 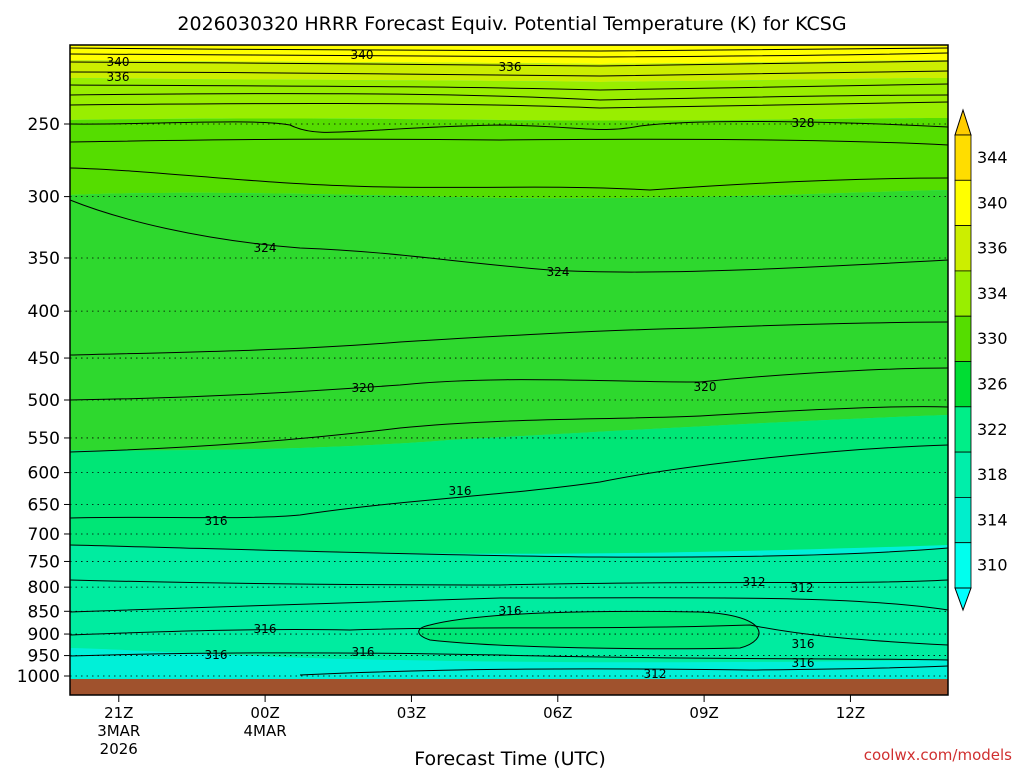 What do you see at coordinates (118, 713) in the screenshot?
I see `x-tick-label-0: 21Z` at bounding box center [118, 713].